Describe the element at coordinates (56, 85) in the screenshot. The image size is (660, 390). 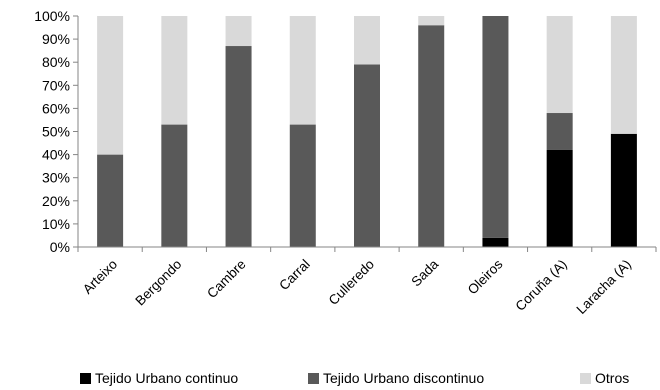
I see `y-tick-label: 70%` at that location.